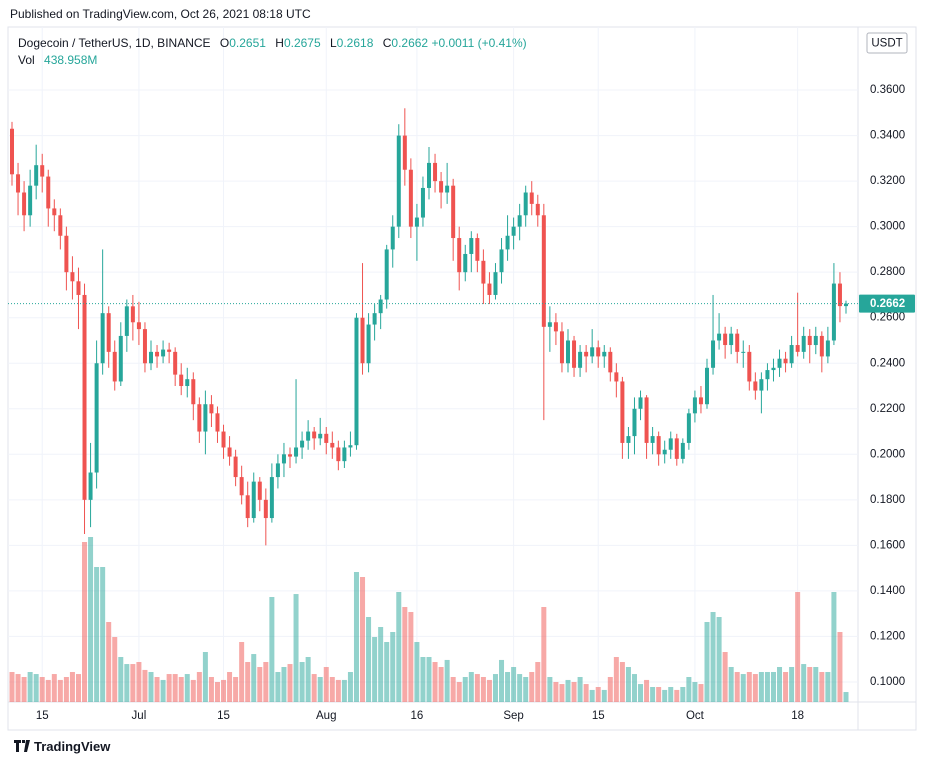  I want to click on currency-button, so click(887, 43).